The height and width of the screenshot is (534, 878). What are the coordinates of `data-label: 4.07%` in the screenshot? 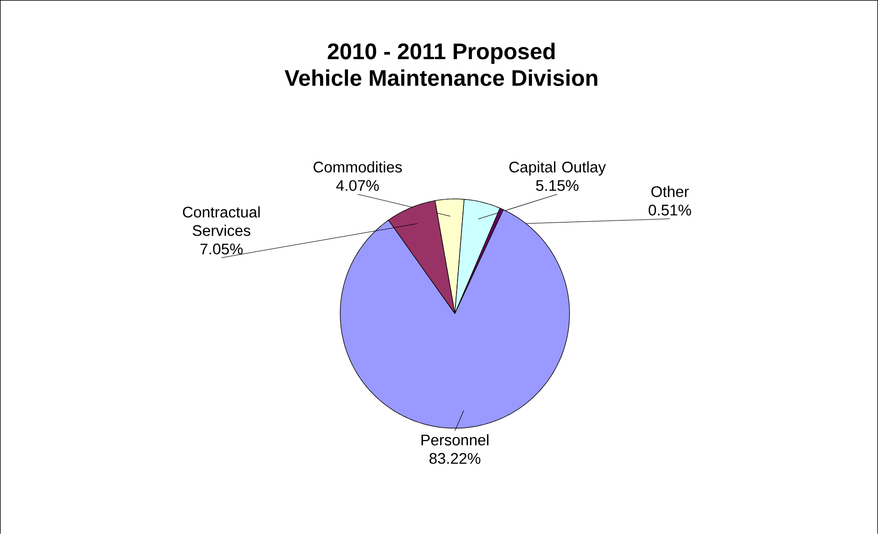 It's located at (357, 185).